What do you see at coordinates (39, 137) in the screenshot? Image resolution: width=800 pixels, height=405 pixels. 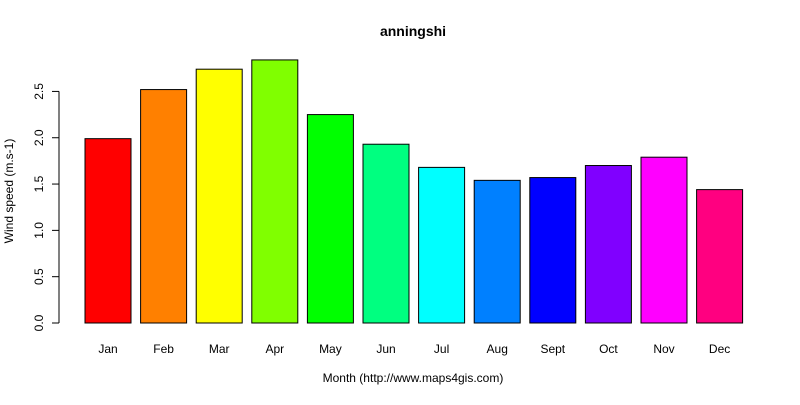 I see `y-tick-label: 2.0` at bounding box center [39, 137].